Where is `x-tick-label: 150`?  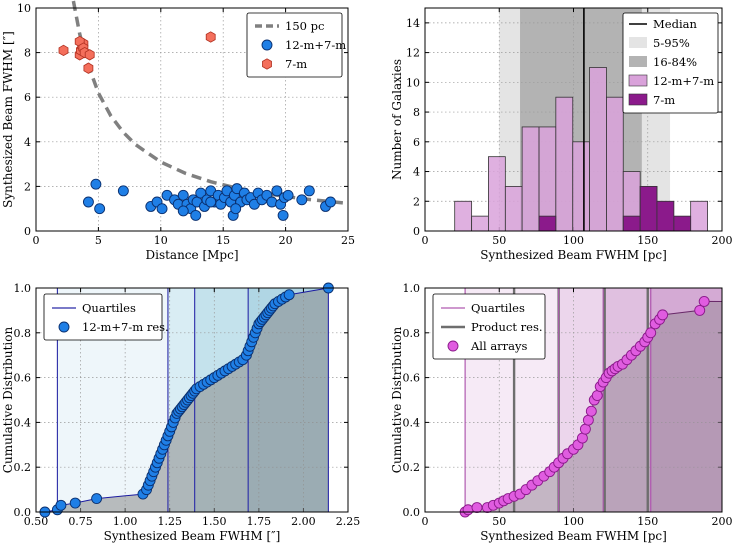
x-tick-label: 150 is located at coordinates (647, 240).